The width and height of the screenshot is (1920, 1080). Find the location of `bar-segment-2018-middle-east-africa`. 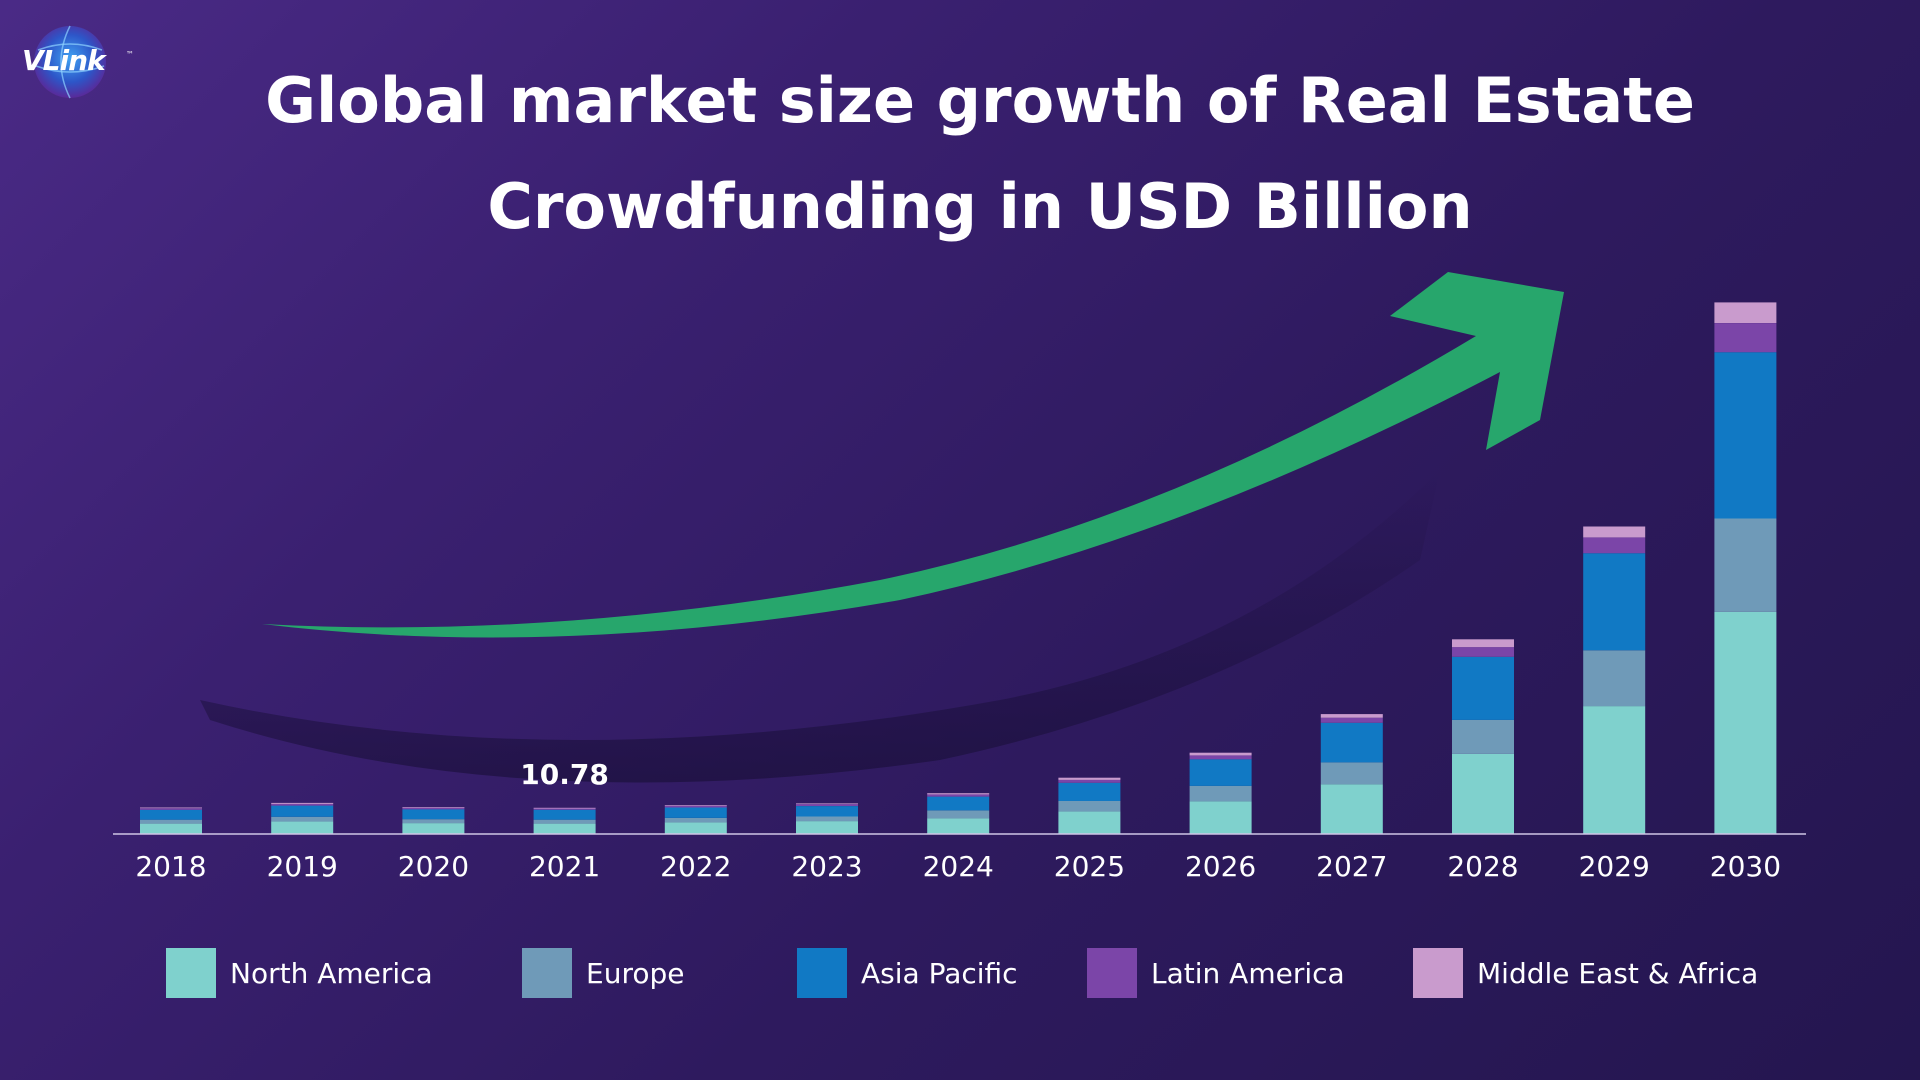

bar-segment-2018-middle-east-africa is located at coordinates (171, 808).